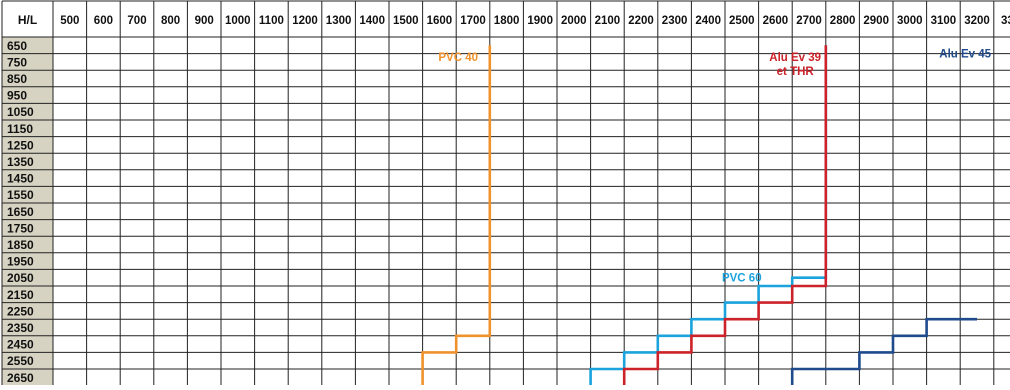 Image resolution: width=1010 pixels, height=390 pixels. I want to click on series-label: et THR, so click(796, 72).